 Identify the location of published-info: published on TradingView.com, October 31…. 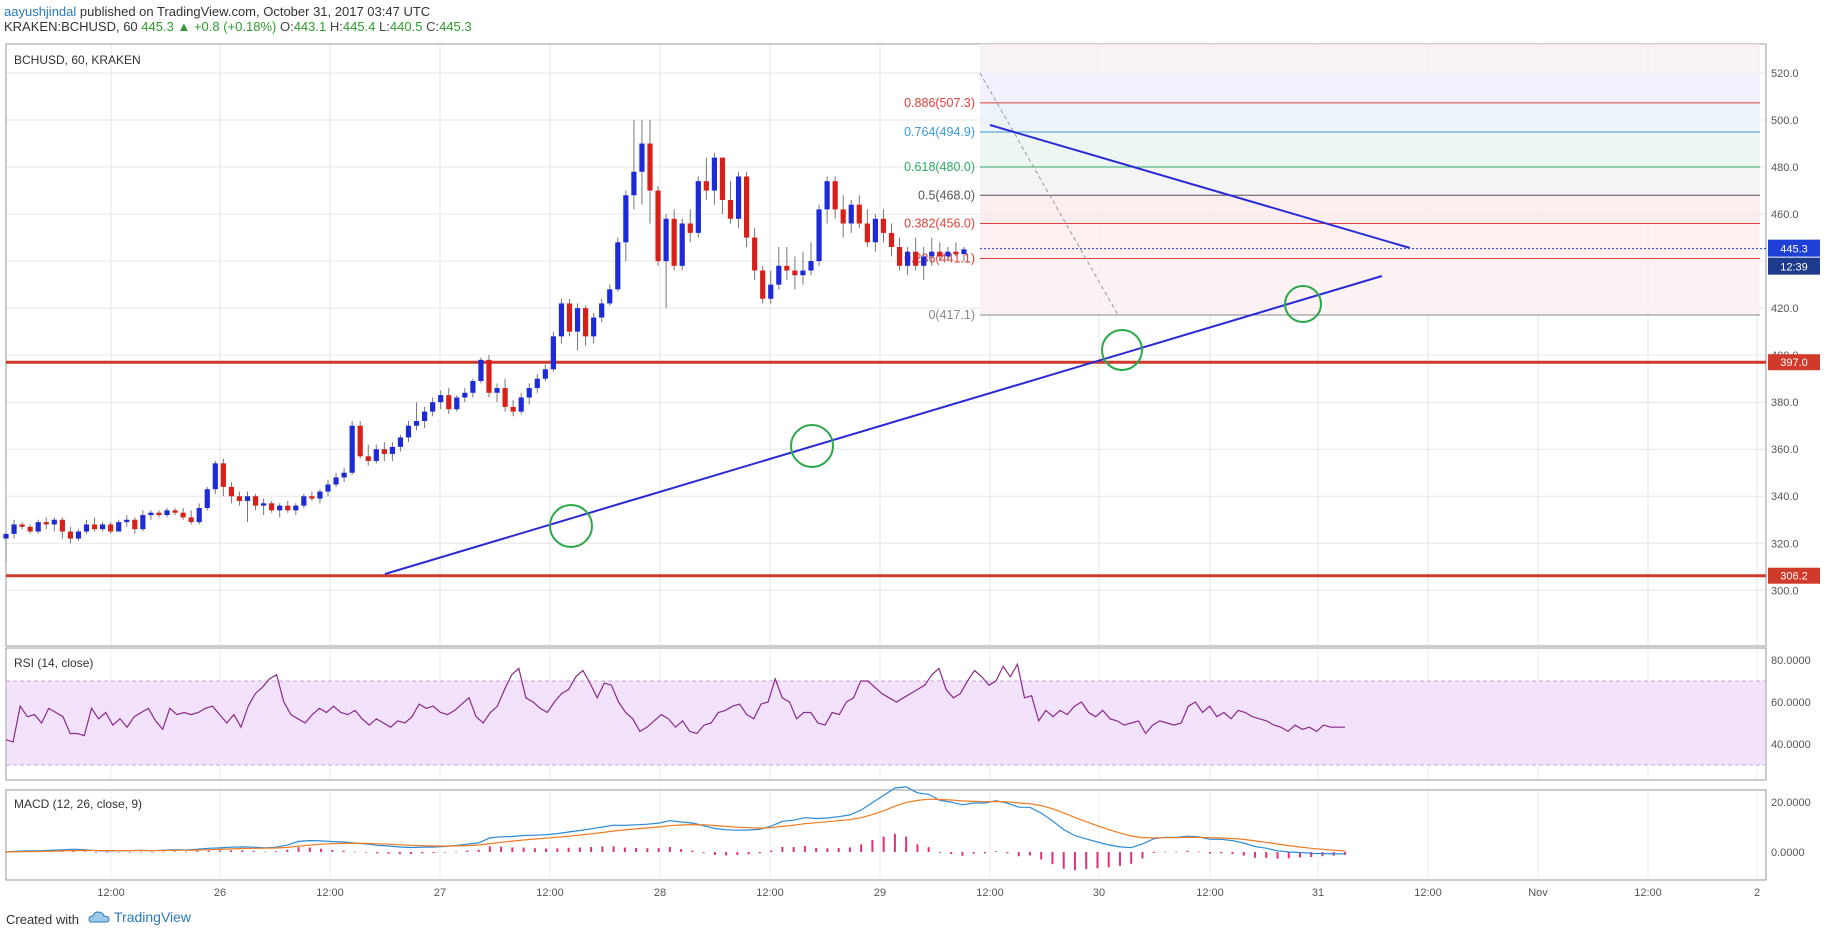
(255, 11).